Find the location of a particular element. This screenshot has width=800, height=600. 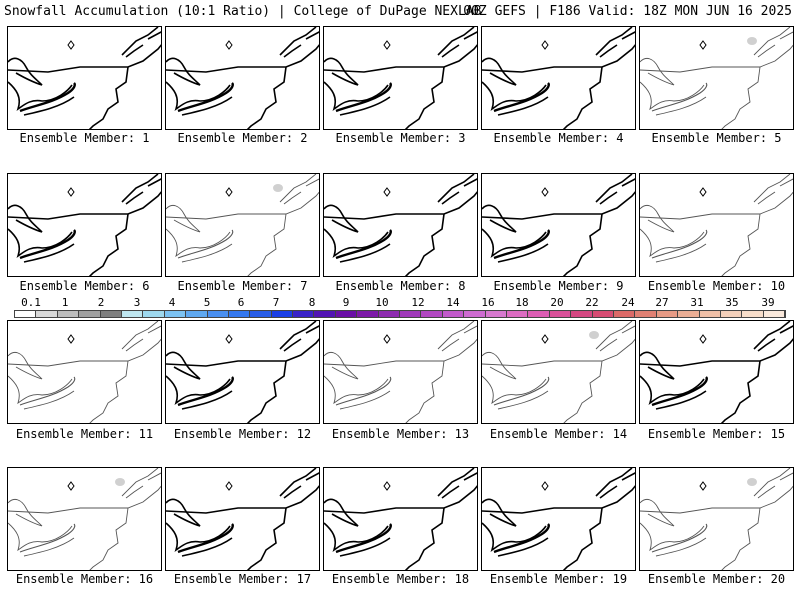

ensemble-member-label: Ensemble Member: 3 is located at coordinates (400, 138).